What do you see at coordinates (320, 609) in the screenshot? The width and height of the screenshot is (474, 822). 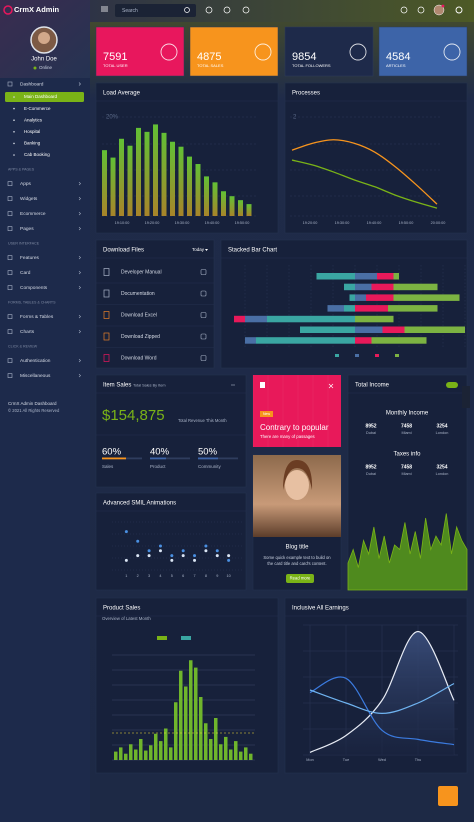 I see `panel-title: Inclusive All Earnings` at bounding box center [320, 609].